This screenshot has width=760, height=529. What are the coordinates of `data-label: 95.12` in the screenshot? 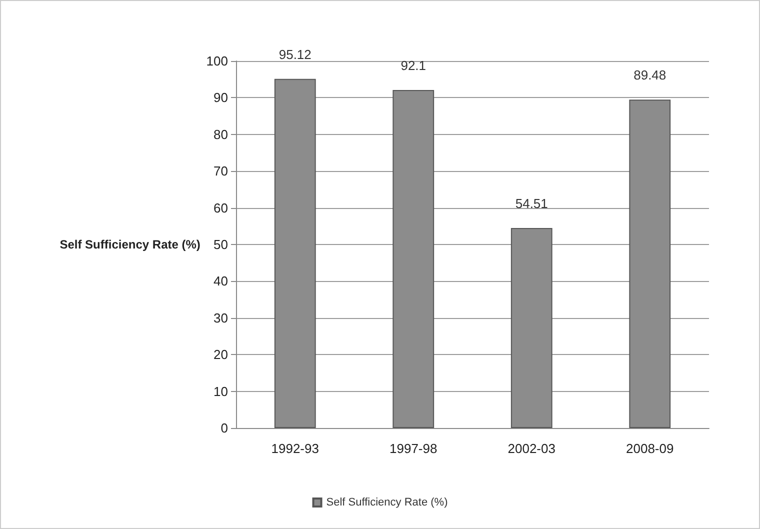 It's located at (295, 54).